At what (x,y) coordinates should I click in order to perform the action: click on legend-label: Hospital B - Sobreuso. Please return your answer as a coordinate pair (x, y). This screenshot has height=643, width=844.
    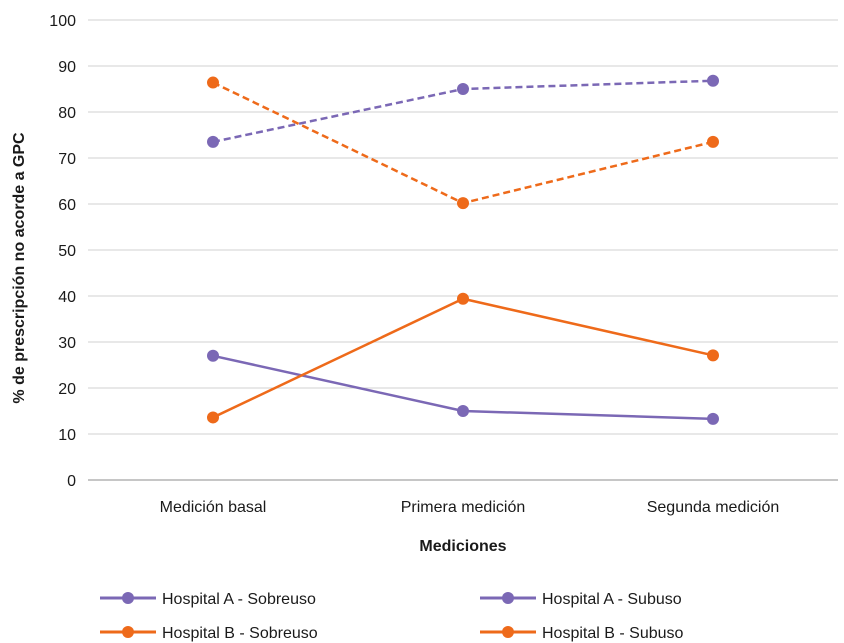
    Looking at the image, I should click on (240, 633).